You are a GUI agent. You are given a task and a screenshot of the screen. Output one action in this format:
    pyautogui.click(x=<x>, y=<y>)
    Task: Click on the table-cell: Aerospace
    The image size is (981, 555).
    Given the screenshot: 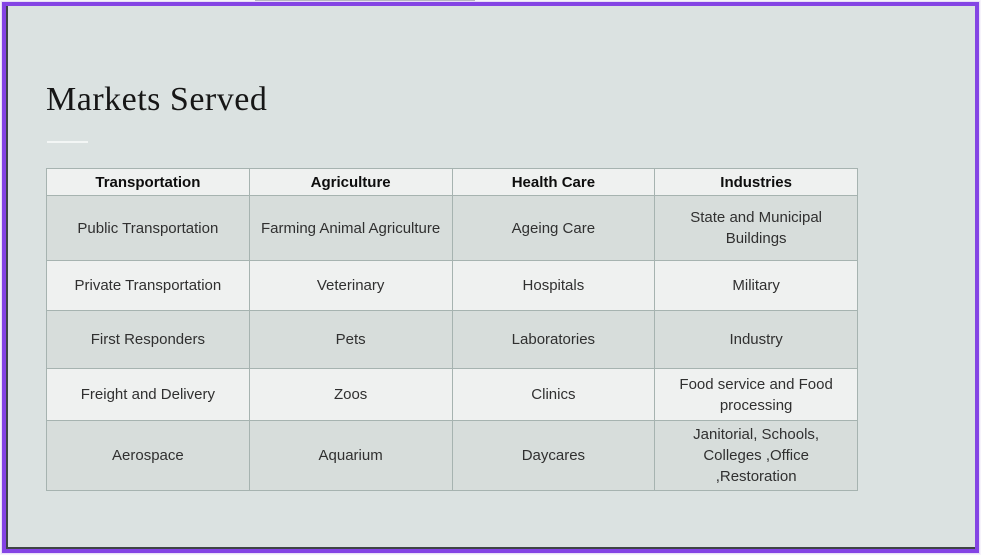 What is the action you would take?
    pyautogui.click(x=148, y=455)
    